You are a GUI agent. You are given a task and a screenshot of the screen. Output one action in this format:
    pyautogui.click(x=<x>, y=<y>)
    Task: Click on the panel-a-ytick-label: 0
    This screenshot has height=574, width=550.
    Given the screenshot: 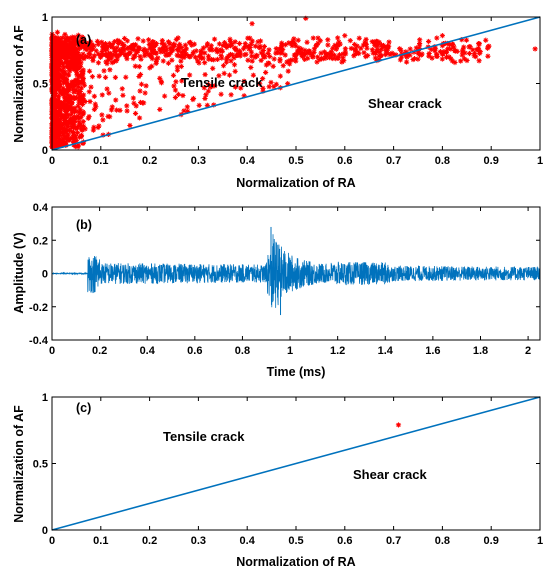 What is the action you would take?
    pyautogui.click(x=45, y=151)
    